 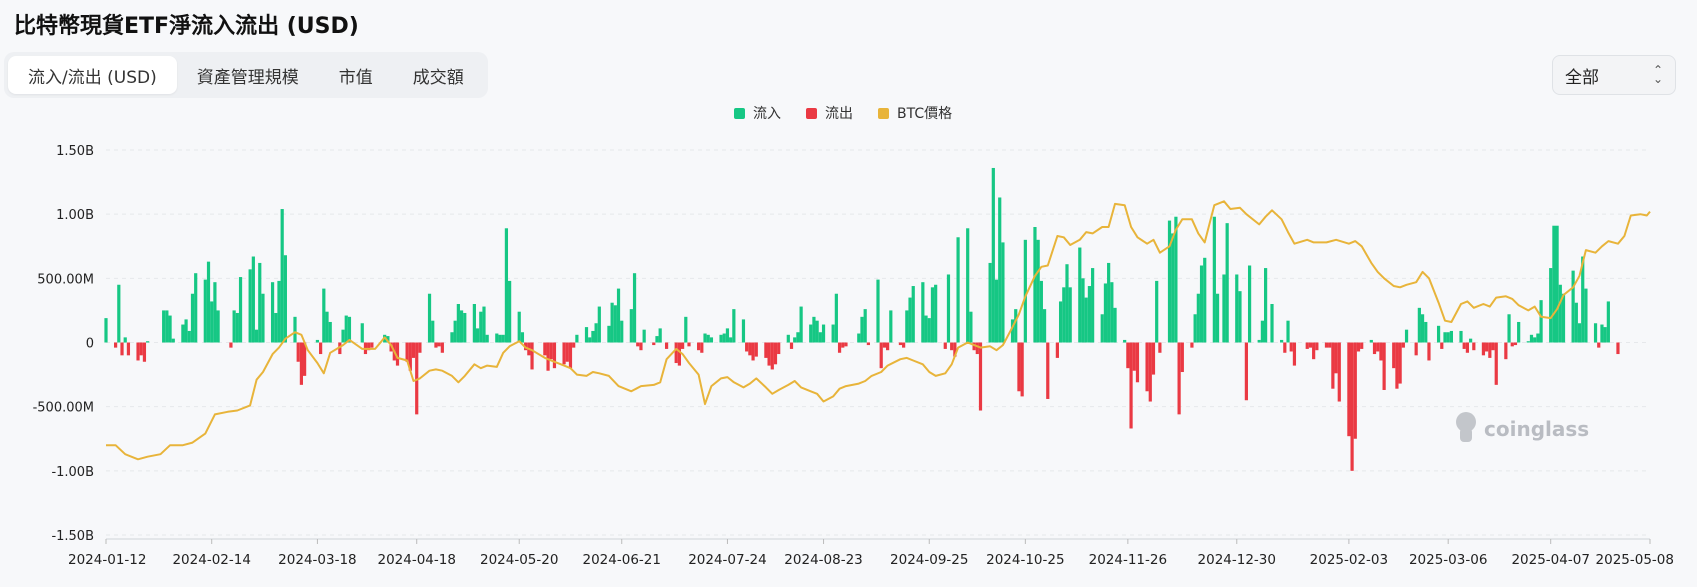 What do you see at coordinates (247, 77) in the screenshot?
I see `tab-aum: 資產管理規模` at bounding box center [247, 77].